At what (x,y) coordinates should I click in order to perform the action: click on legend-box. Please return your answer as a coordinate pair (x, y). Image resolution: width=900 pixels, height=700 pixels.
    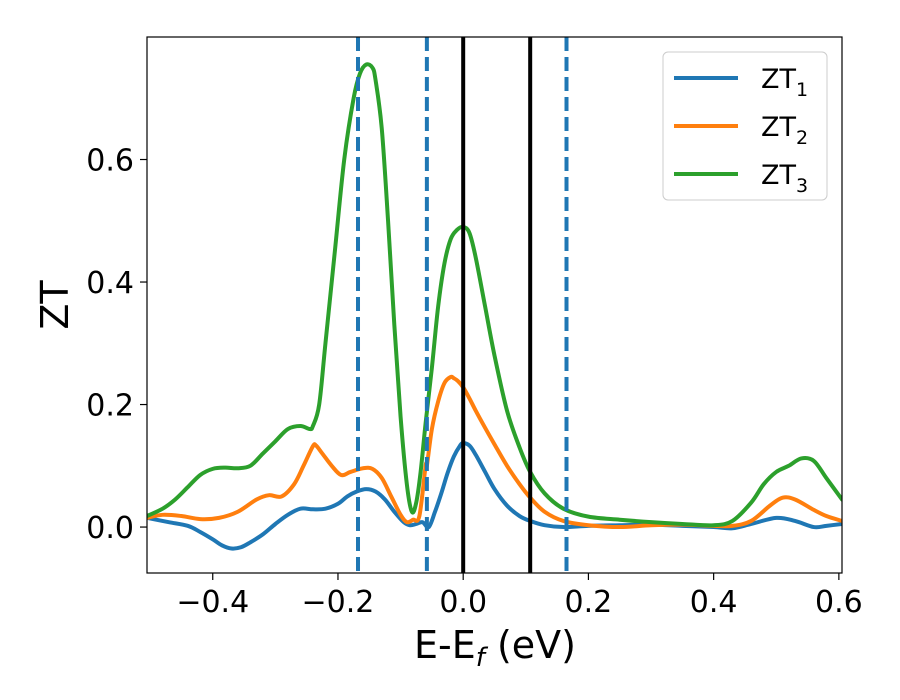
    Looking at the image, I should click on (745, 126).